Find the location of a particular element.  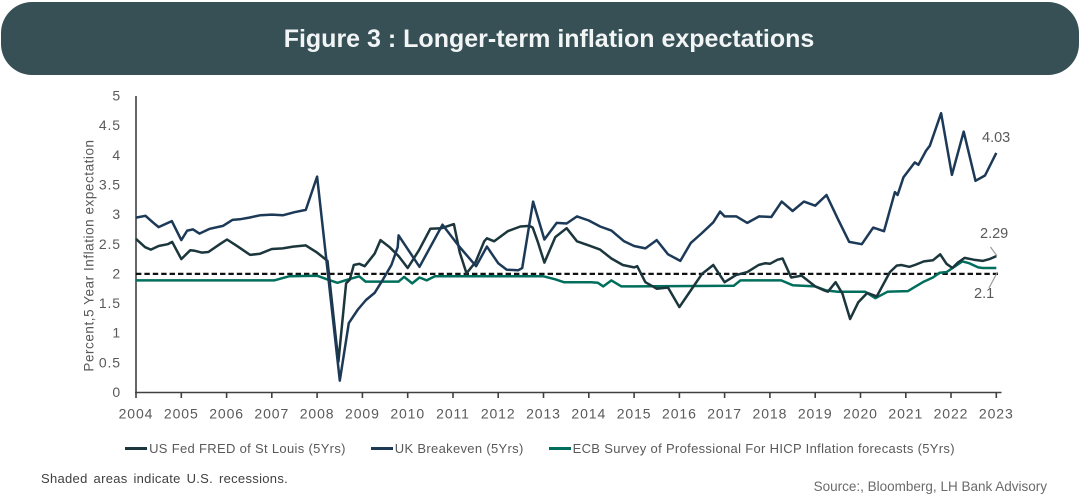

svg-text: 2010 is located at coordinates (407, 414).